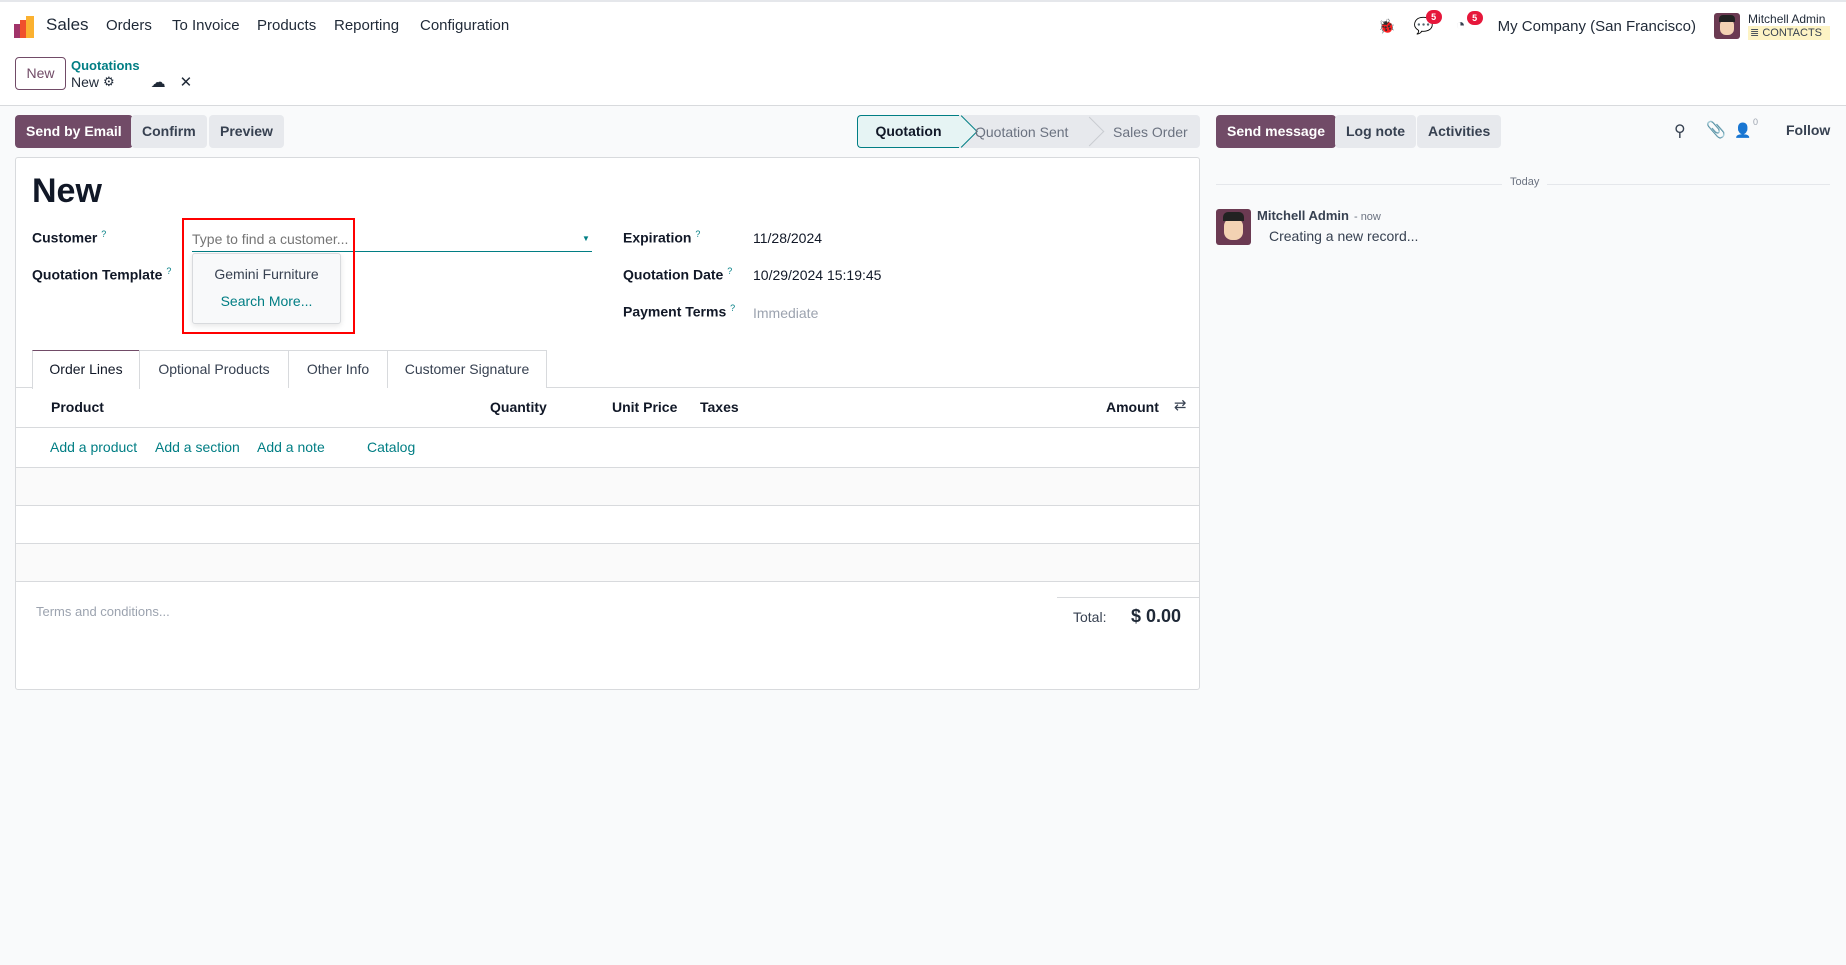 This screenshot has height=965, width=1846. I want to click on send-message-button: Send message, so click(1276, 131).